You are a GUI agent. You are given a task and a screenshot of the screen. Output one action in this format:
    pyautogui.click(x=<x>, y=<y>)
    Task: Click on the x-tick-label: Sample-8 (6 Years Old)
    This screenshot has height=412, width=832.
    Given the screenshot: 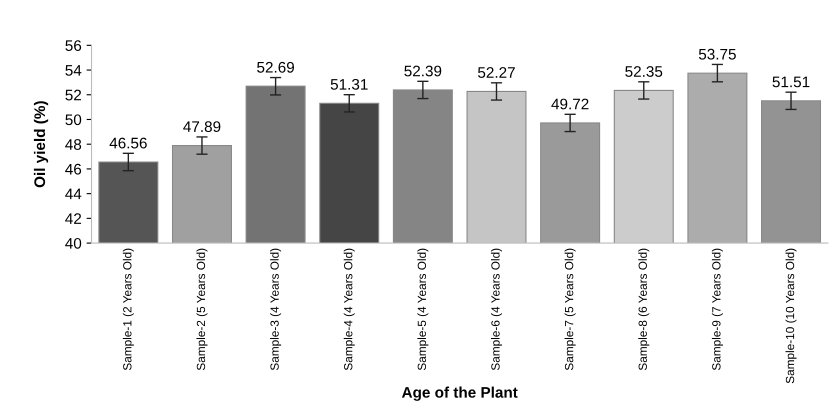 What is the action you would take?
    pyautogui.click(x=644, y=309)
    